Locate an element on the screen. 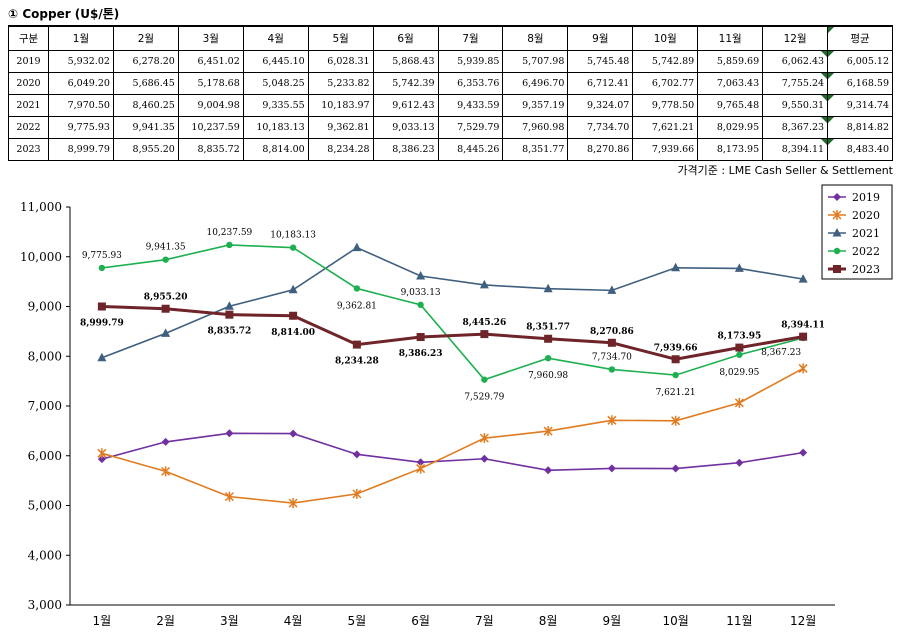 Image resolution: width=903 pixels, height=638 pixels. row-average: 6,168.59 is located at coordinates (860, 83).